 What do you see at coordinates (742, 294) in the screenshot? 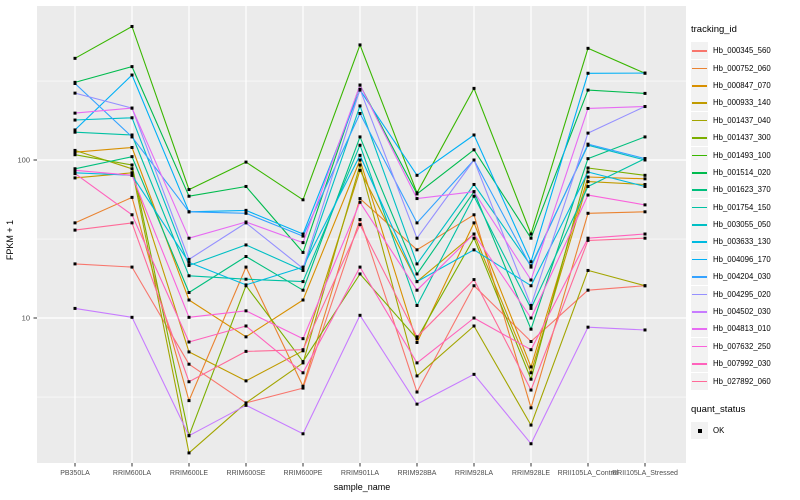
I see `legend-item-label: Hb_004295_020` at bounding box center [742, 294].